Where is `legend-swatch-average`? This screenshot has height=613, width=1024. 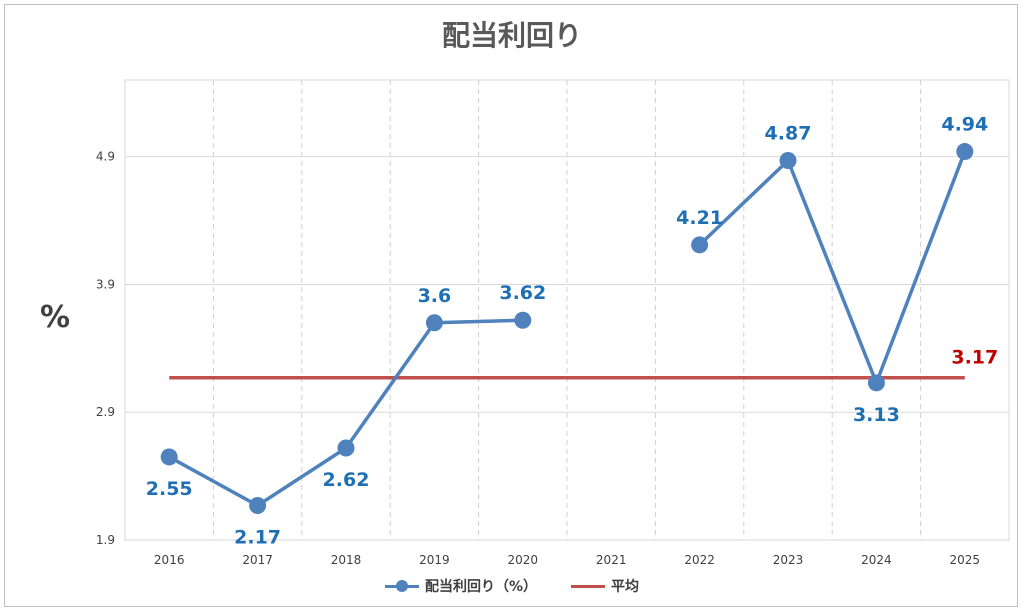
legend-swatch-average is located at coordinates (588, 586).